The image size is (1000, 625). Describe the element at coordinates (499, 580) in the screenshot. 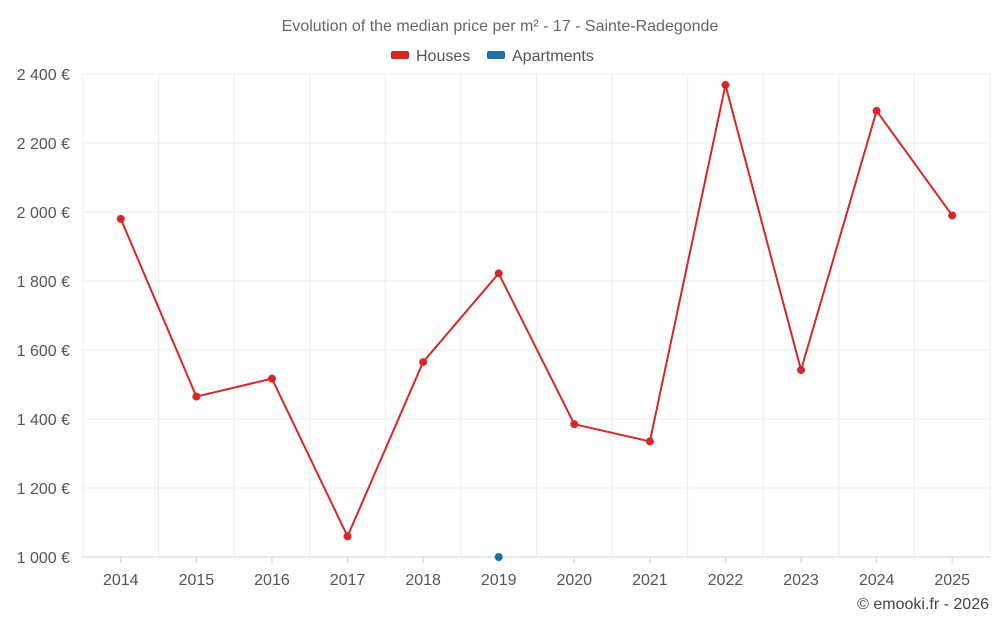

I see `x-tick-label: 2019` at that location.